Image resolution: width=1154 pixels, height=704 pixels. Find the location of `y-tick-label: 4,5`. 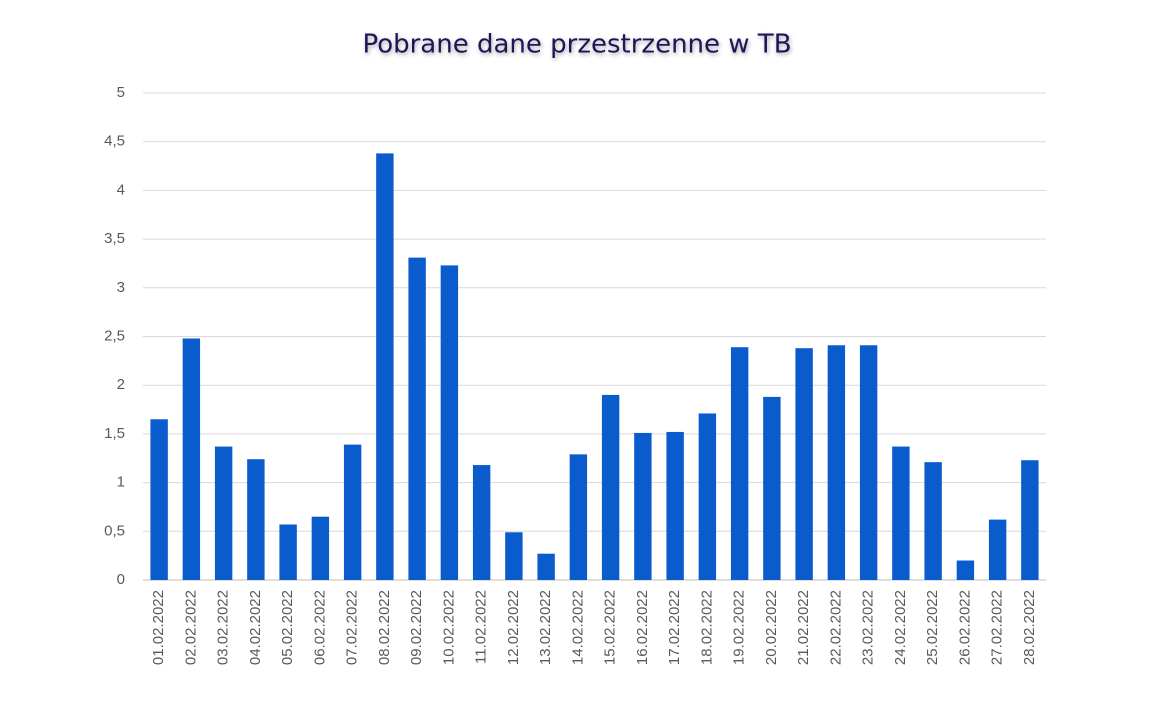

y-tick-label: 4,5 is located at coordinates (114, 141).